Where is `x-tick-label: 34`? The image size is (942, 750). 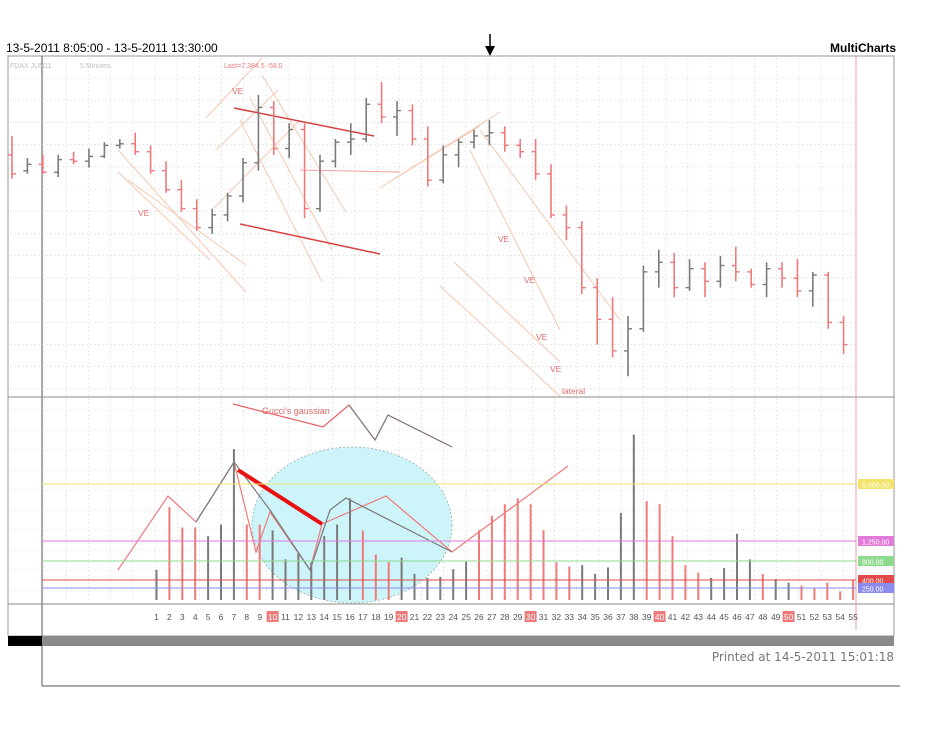
x-tick-label: 34 is located at coordinates (582, 617).